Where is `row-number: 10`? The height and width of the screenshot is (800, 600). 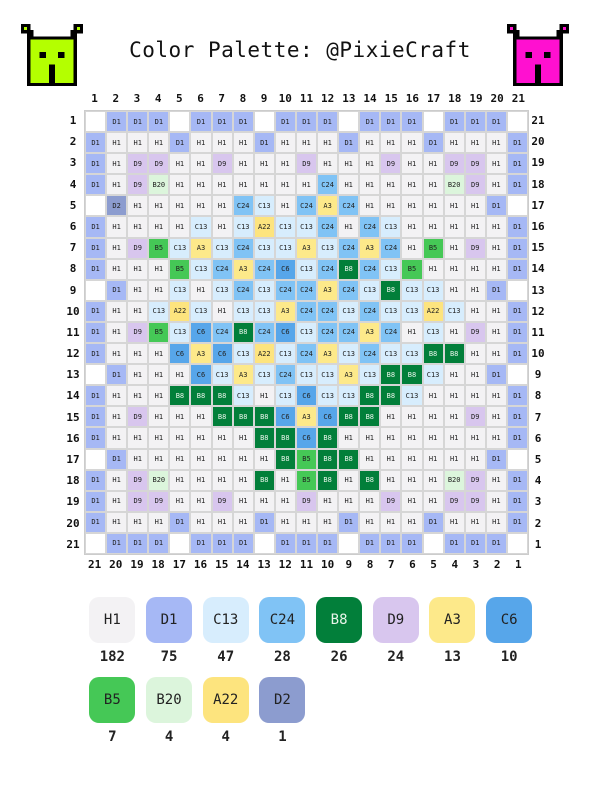 row-number: 10 is located at coordinates (538, 354).